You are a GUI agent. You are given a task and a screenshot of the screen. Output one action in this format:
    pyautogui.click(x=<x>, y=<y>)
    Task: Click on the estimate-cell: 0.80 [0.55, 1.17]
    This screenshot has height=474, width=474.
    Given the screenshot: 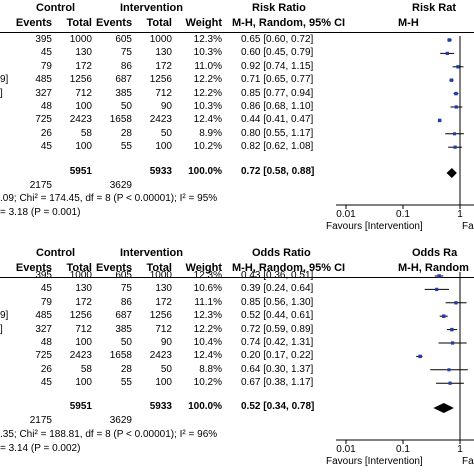 What is the action you would take?
    pyautogui.click(x=277, y=133)
    